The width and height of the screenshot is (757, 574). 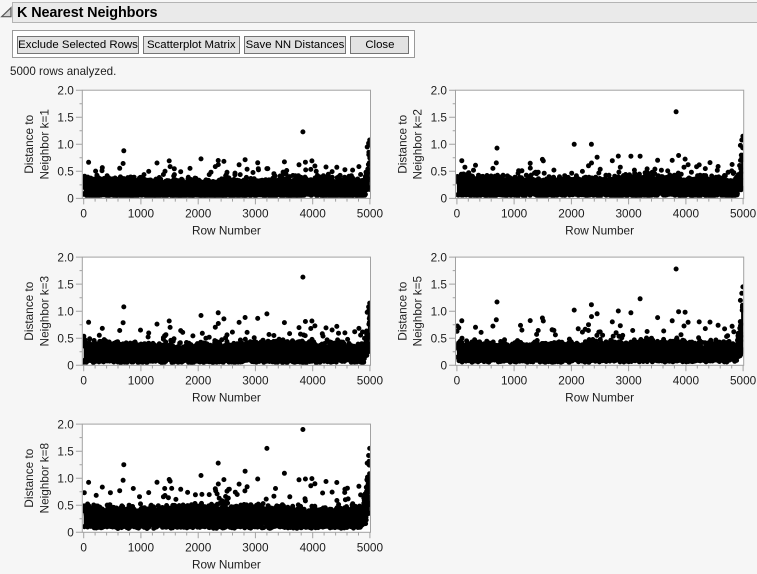 What do you see at coordinates (418, 144) in the screenshot?
I see `svg-text: Neighbor k=2` at bounding box center [418, 144].